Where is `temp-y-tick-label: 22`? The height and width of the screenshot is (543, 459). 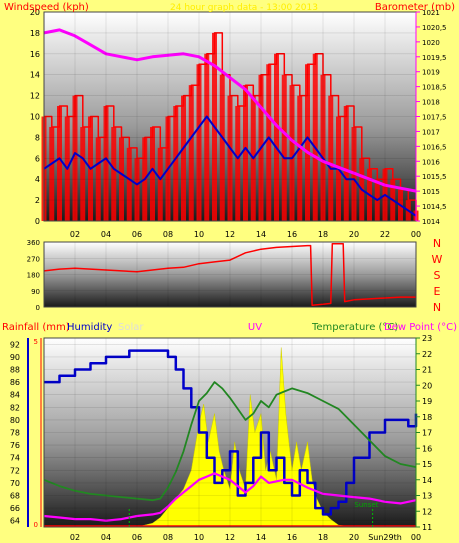
temp-y-tick-label: 22 is located at coordinates (427, 354).